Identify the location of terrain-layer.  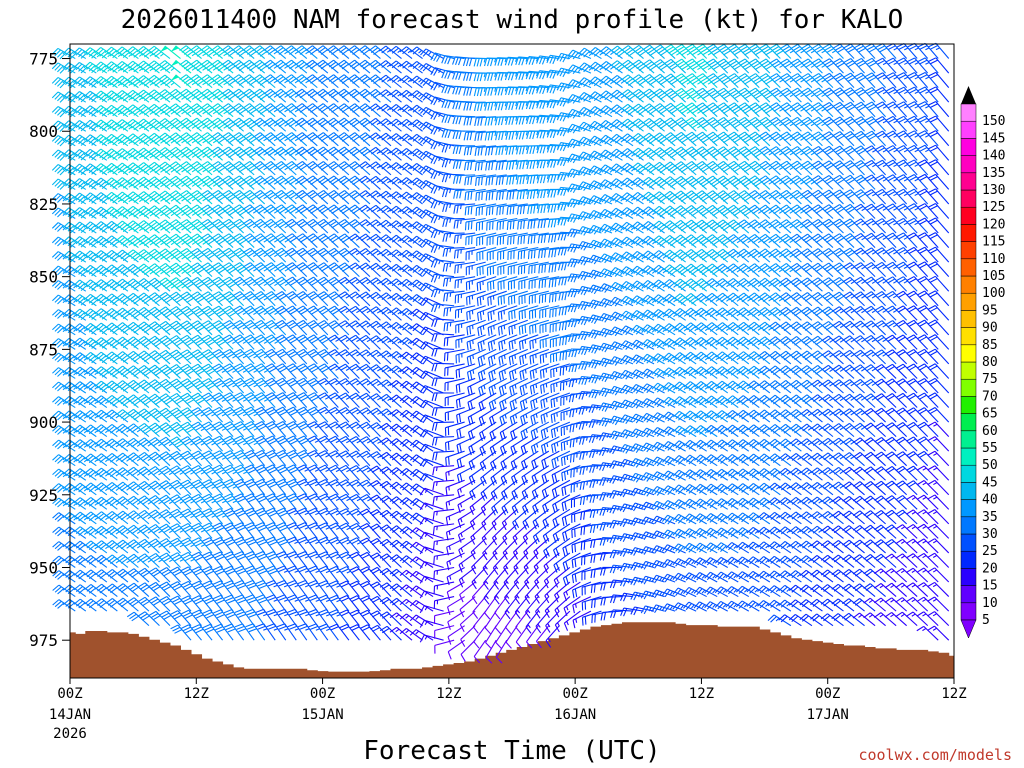
(512, 650).